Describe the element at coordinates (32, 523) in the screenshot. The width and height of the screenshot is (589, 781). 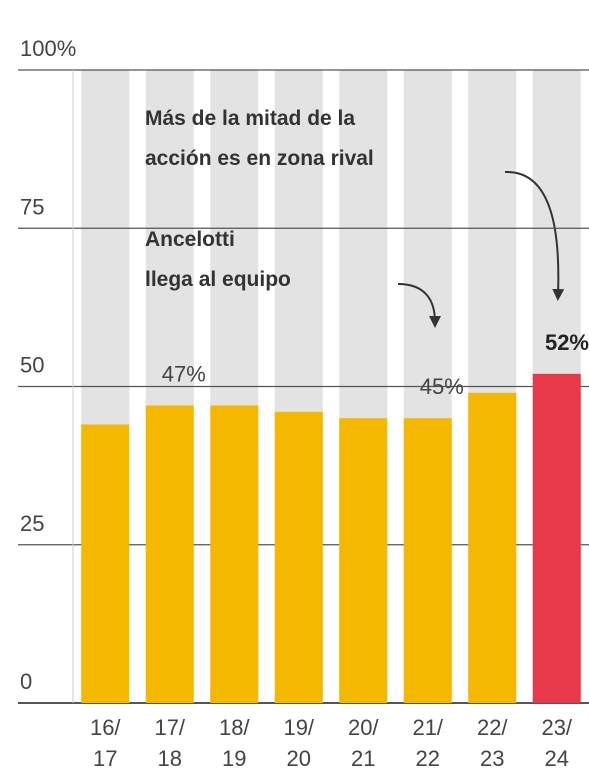
I see `y-tick-label: 25` at that location.